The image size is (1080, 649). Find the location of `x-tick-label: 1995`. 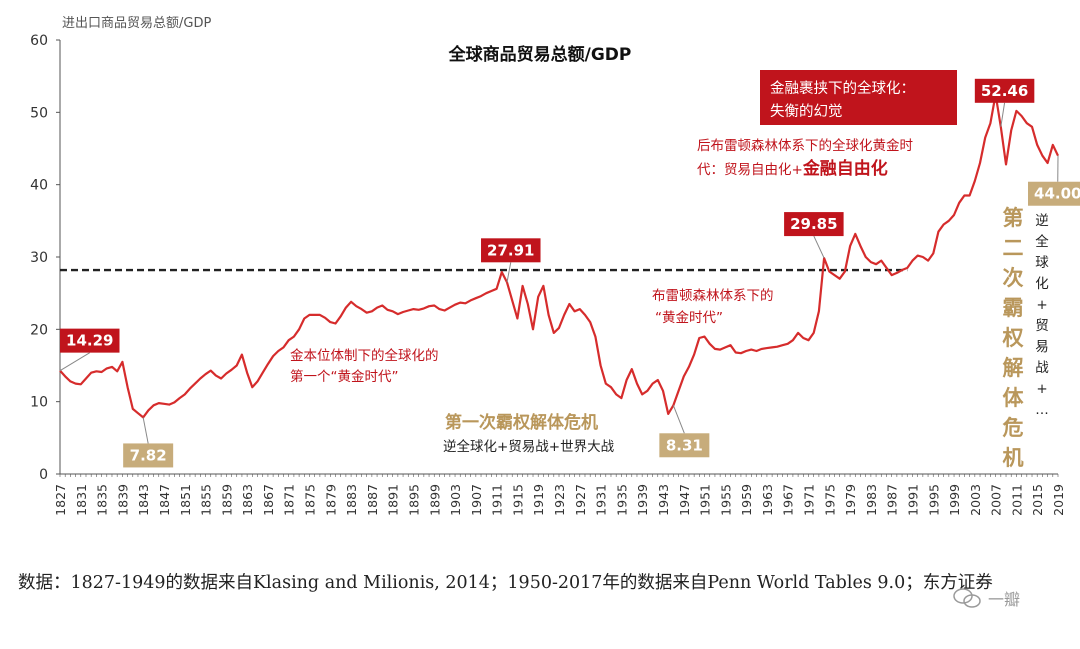

x-tick-label: 1995 is located at coordinates (933, 500).